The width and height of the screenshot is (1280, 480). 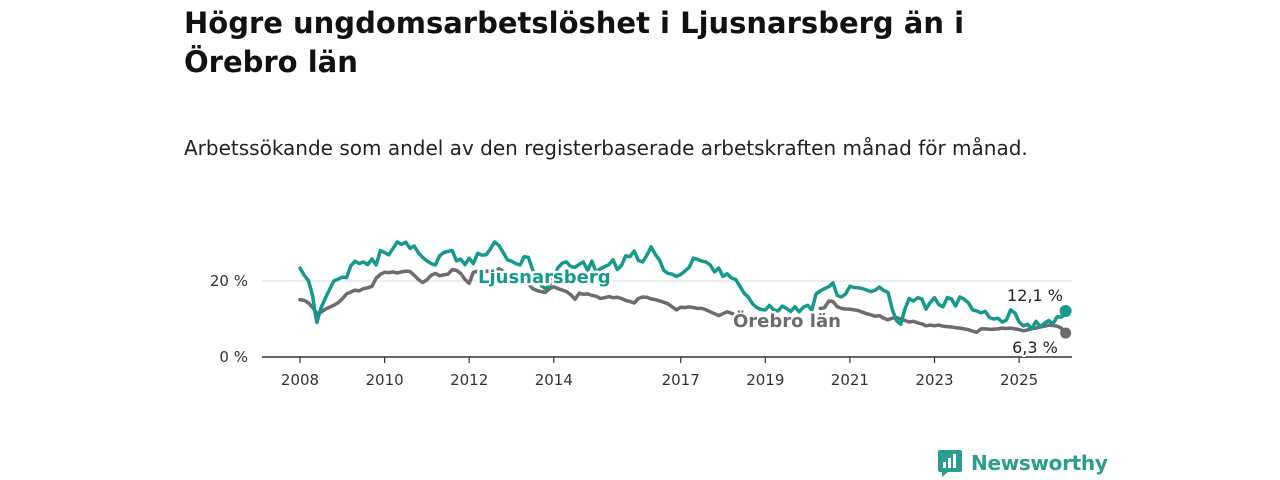 What do you see at coordinates (934, 380) in the screenshot?
I see `x-tick-label: 2023` at bounding box center [934, 380].